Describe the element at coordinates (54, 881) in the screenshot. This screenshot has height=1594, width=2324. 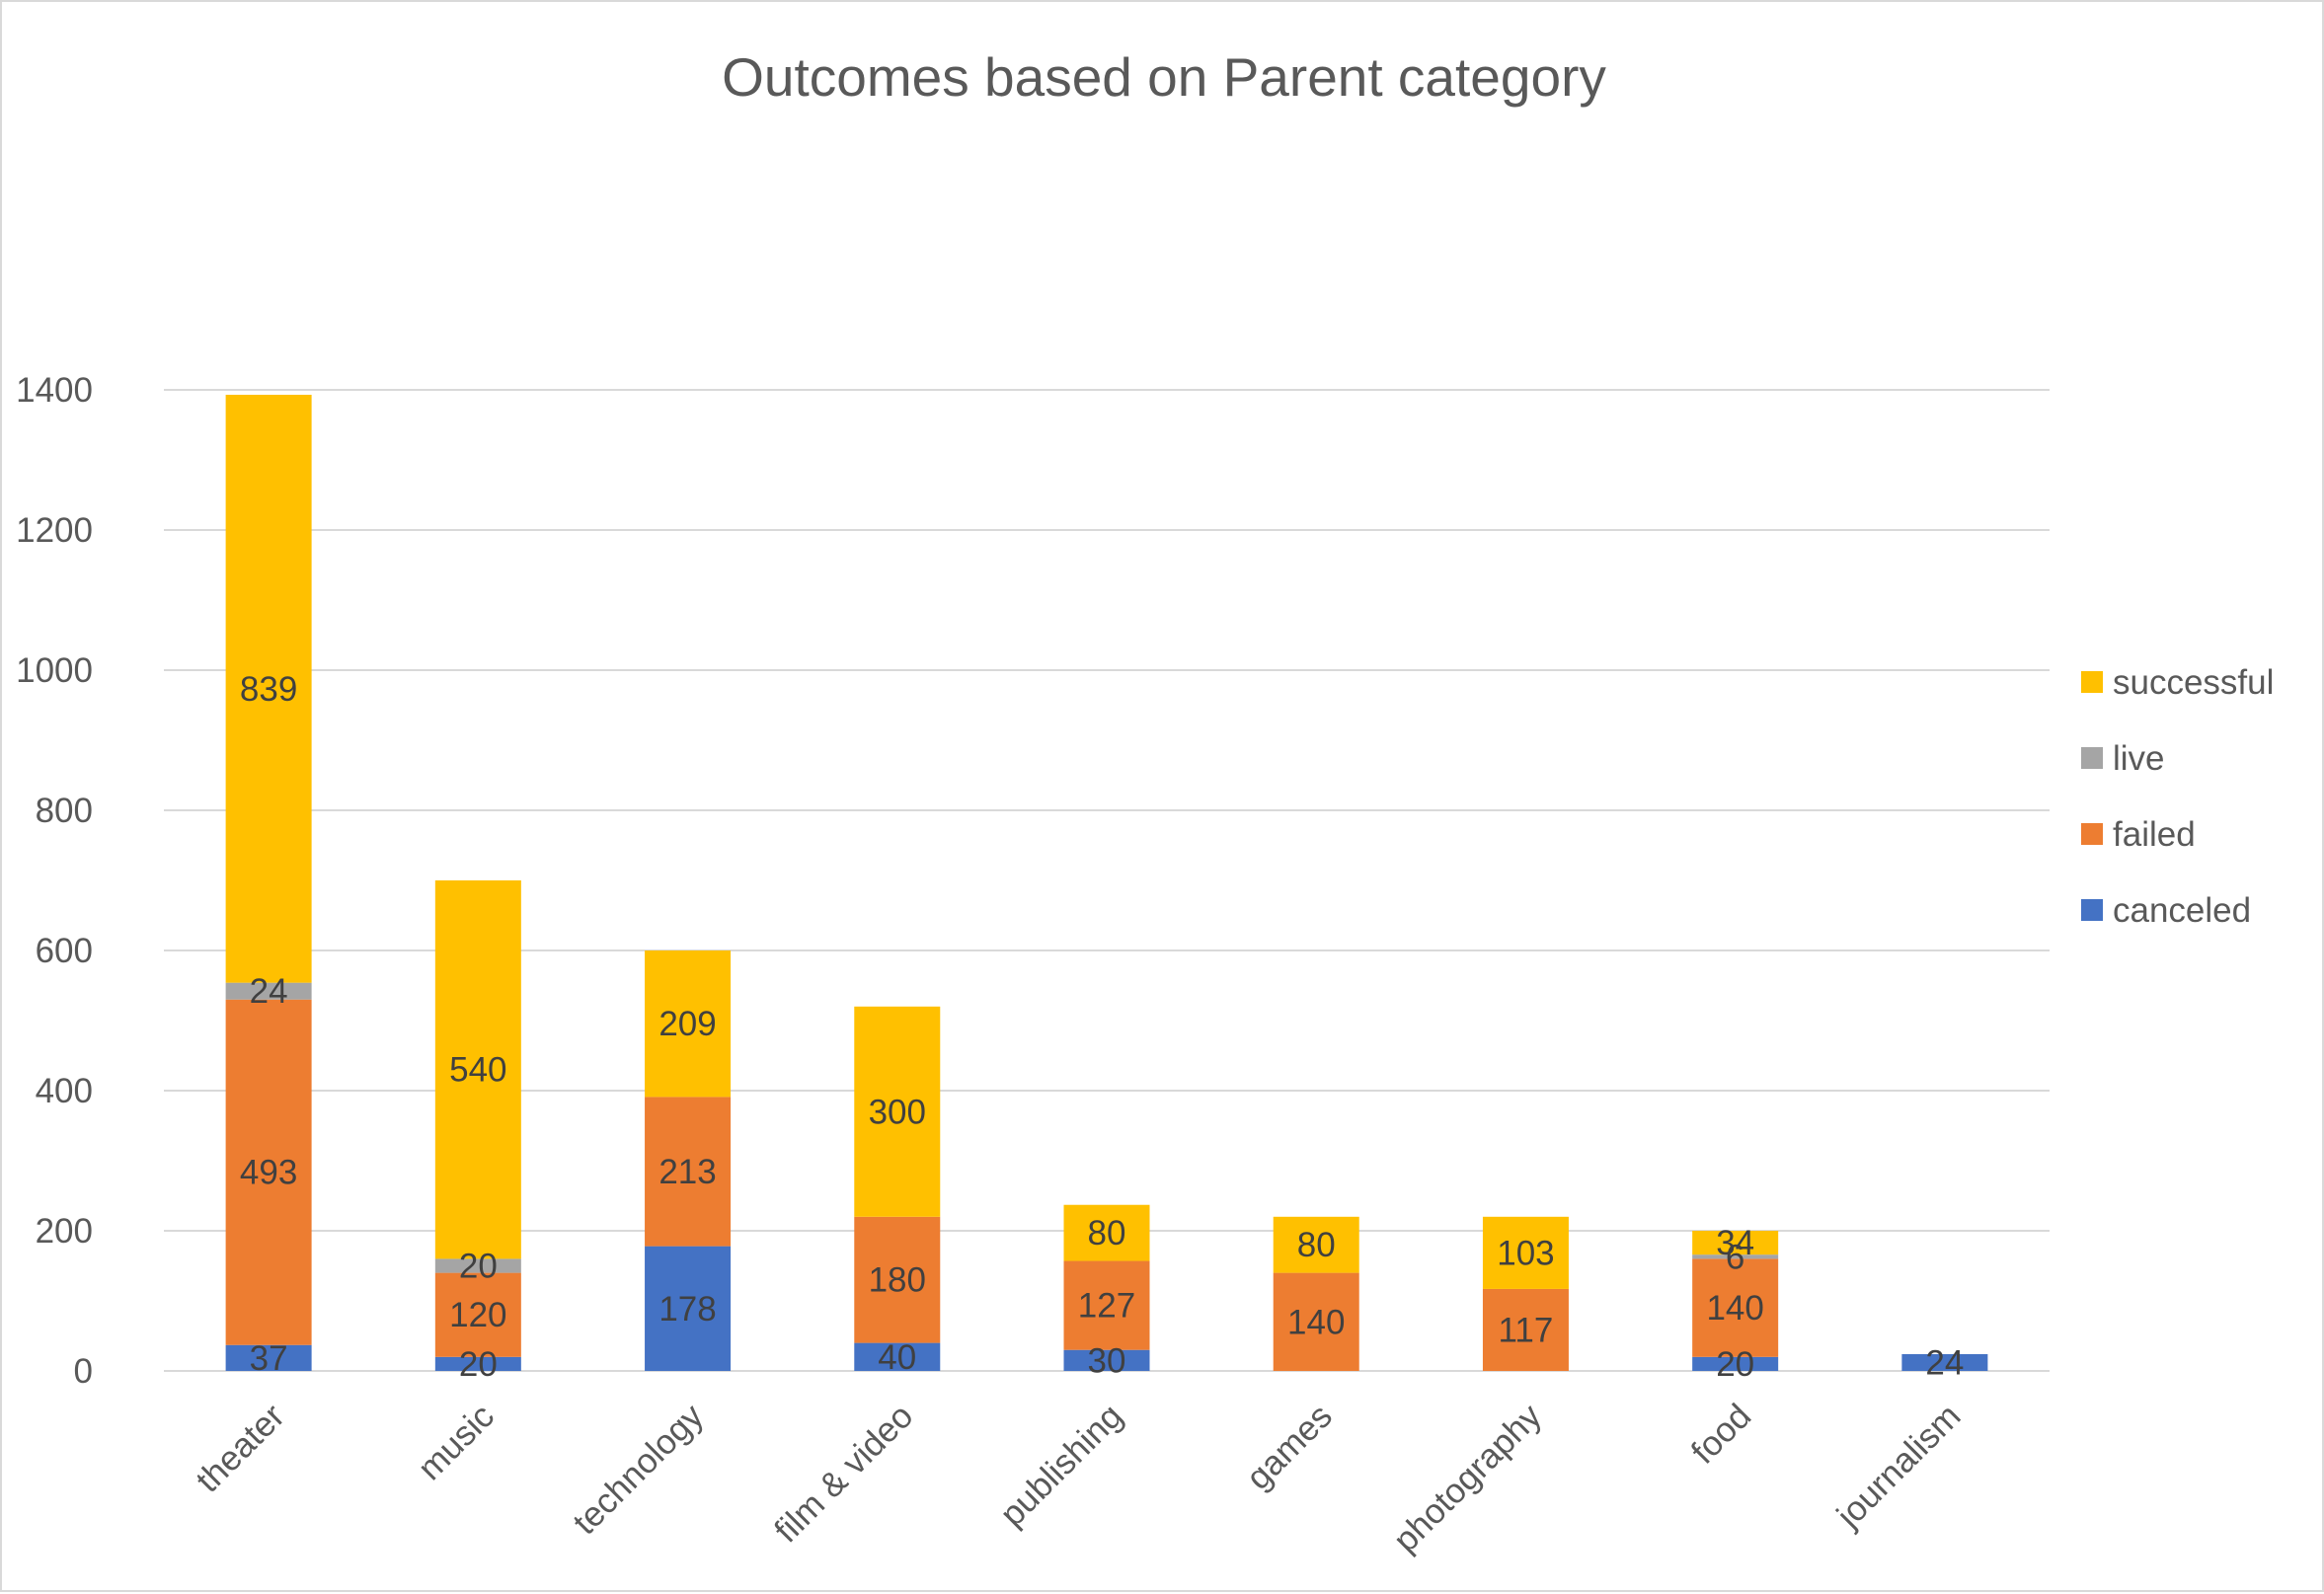
I see `y-axis-ticks: 0 200 400 600 800 1000 1200 1400` at that location.